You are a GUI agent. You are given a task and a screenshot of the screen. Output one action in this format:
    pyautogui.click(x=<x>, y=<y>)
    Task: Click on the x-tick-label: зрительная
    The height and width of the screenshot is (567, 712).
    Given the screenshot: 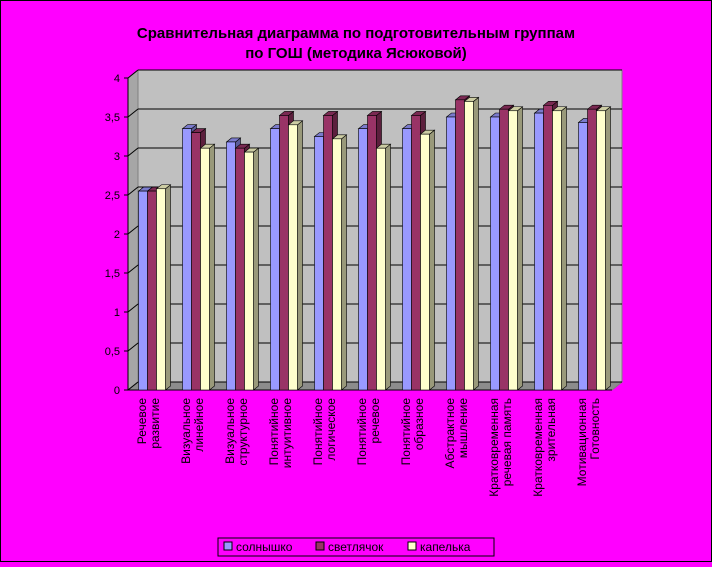 What is the action you would take?
    pyautogui.click(x=551, y=430)
    